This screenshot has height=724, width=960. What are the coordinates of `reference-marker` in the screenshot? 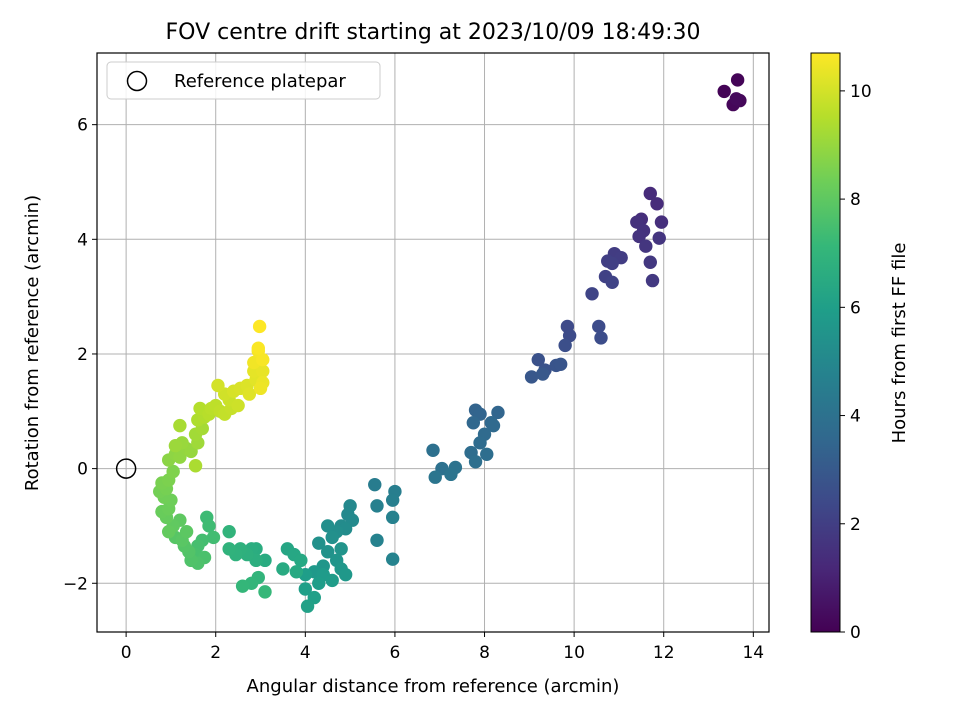 It's located at (126, 468).